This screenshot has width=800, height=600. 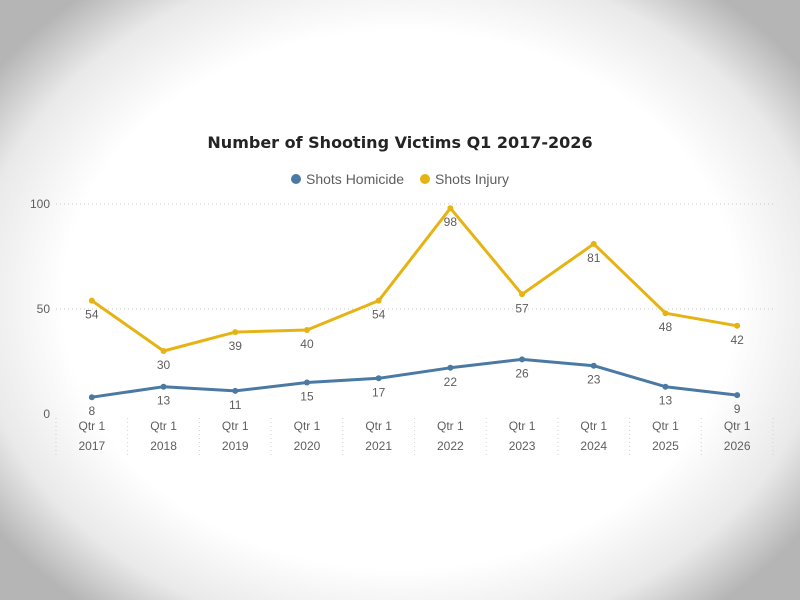 I want to click on data-label-injury: 42, so click(x=737, y=340).